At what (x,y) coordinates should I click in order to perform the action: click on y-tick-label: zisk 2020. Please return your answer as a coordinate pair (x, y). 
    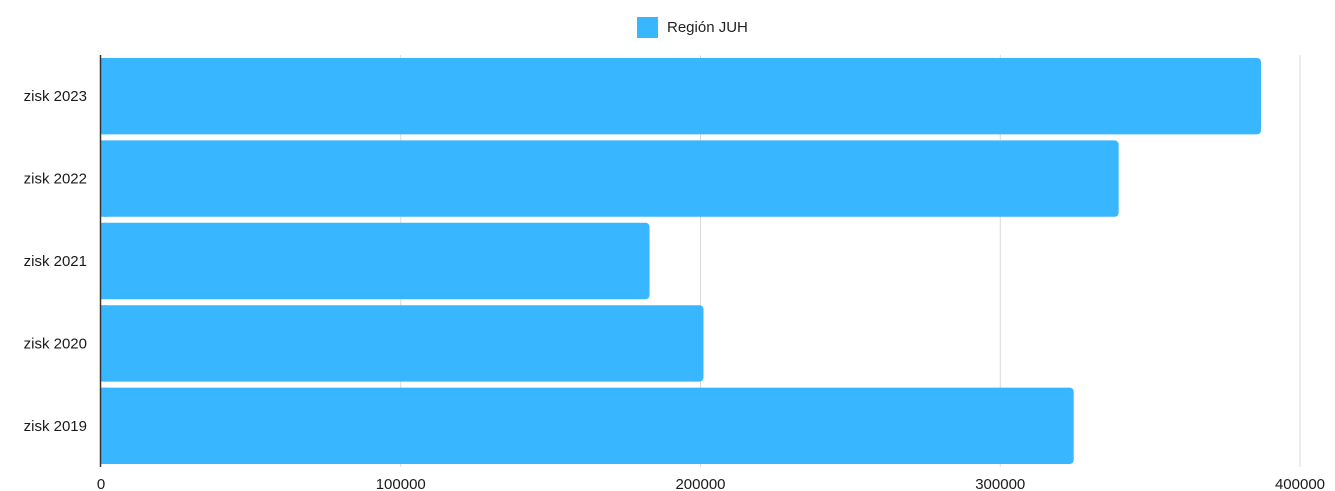
    Looking at the image, I should click on (55, 343).